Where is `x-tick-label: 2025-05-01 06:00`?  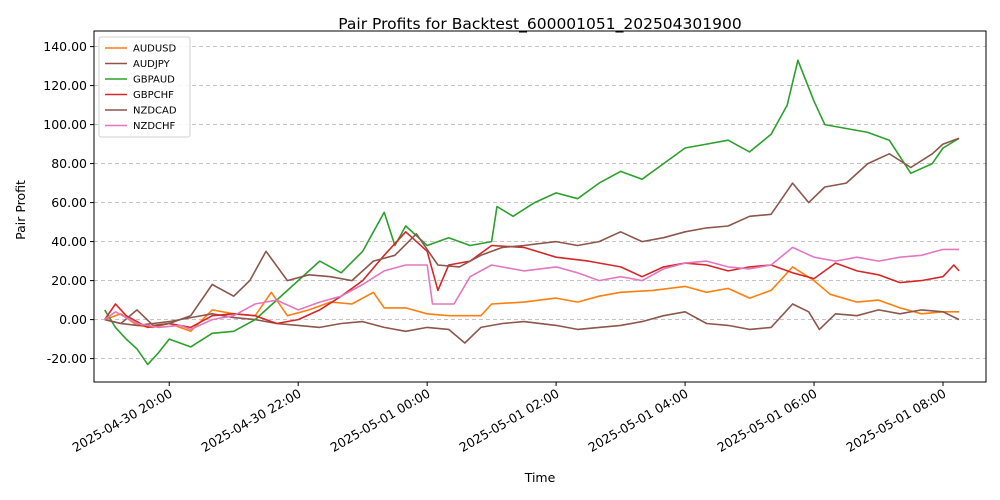 x-tick-label: 2025-05-01 06:00 is located at coordinates (766, 420).